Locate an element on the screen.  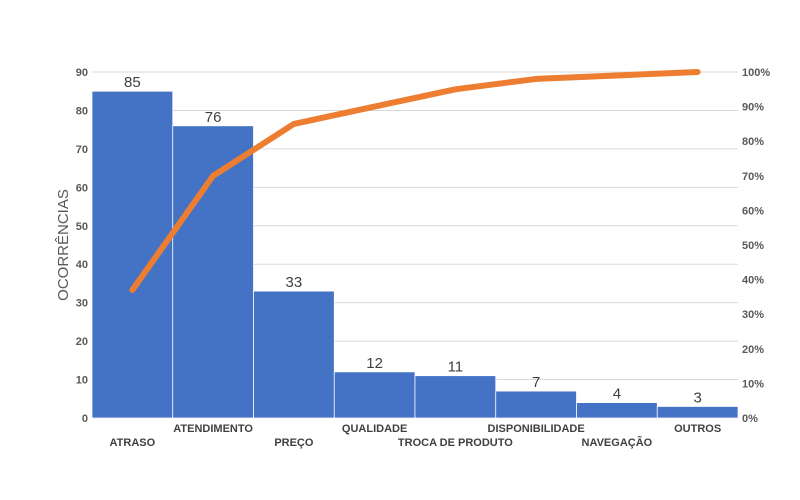
right-tick-label: 20% is located at coordinates (753, 350).